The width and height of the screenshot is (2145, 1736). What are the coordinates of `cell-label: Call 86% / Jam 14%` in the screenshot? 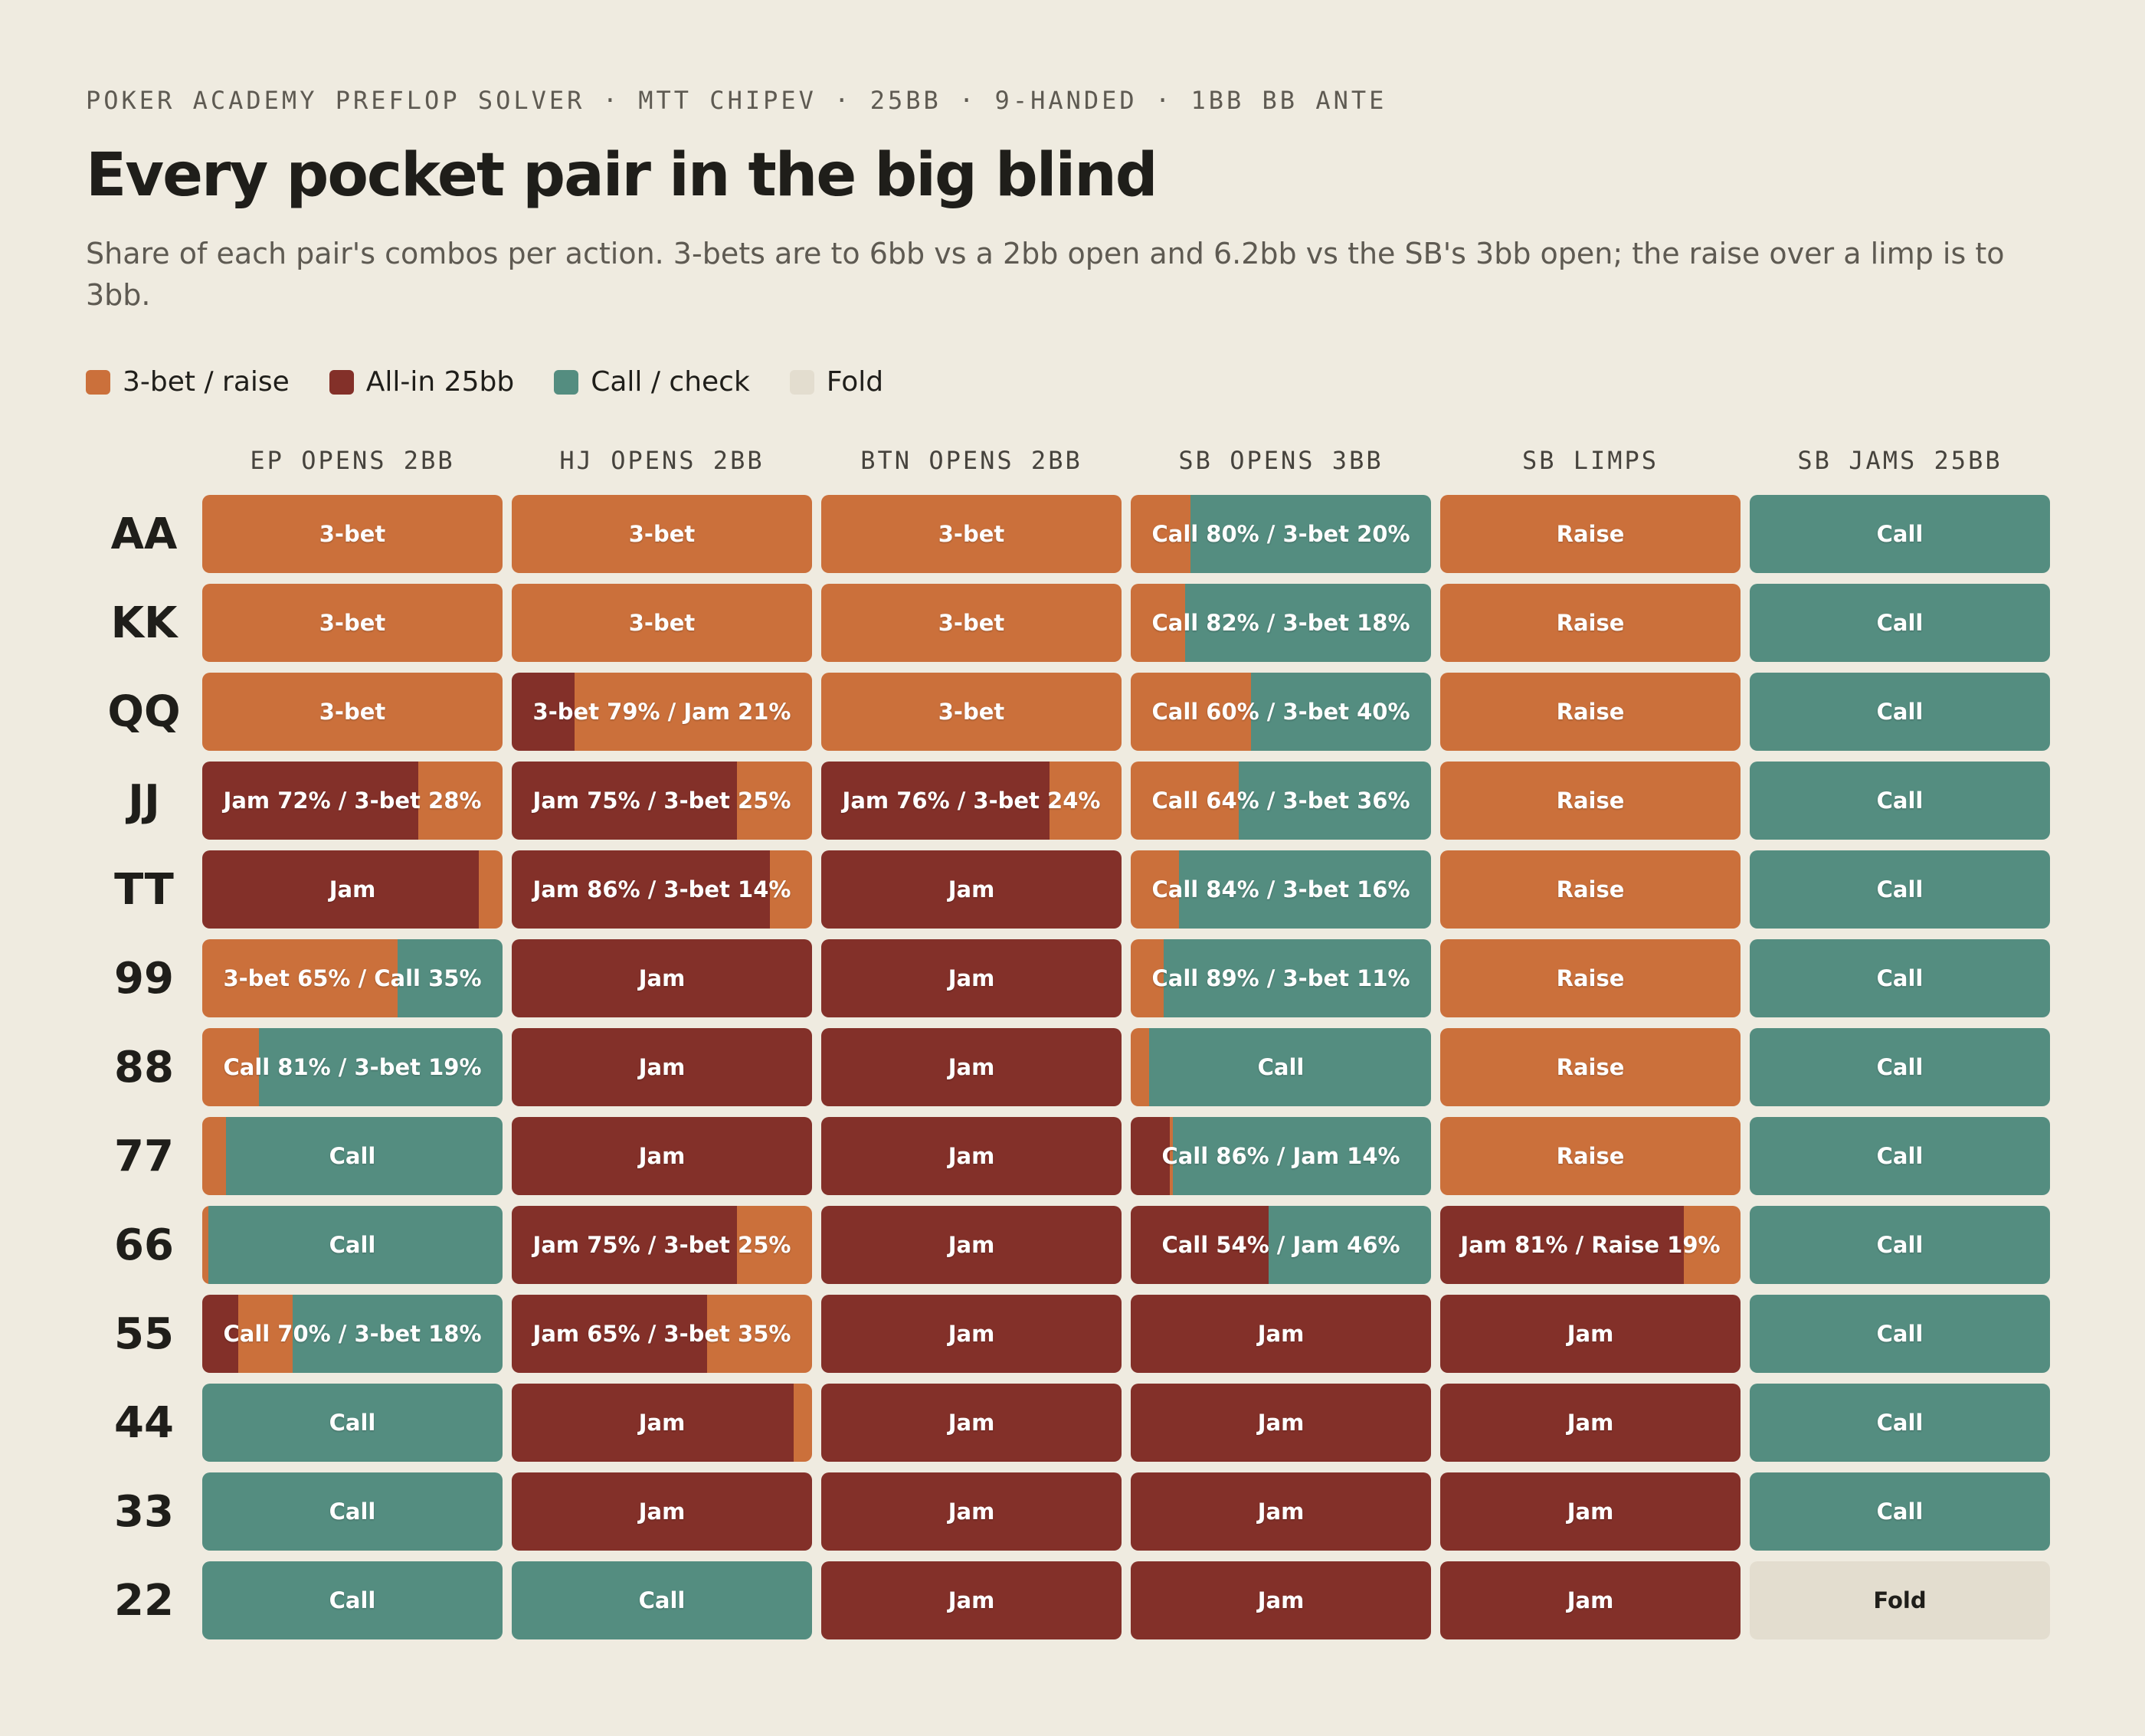 It's located at (1280, 1156).